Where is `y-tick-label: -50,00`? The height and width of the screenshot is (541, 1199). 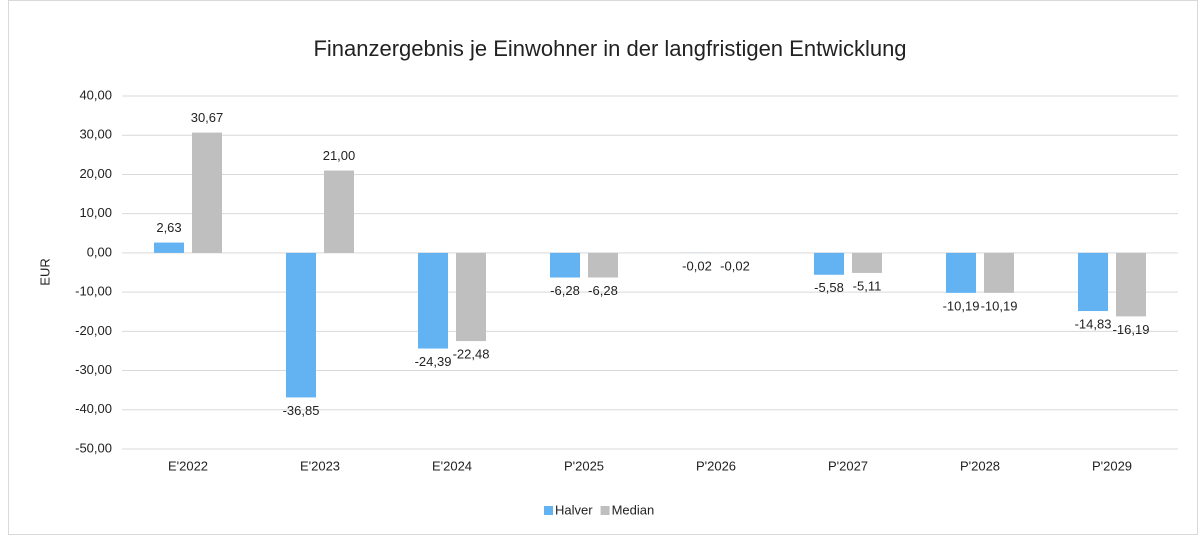
y-tick-label: -50,00 is located at coordinates (93, 447).